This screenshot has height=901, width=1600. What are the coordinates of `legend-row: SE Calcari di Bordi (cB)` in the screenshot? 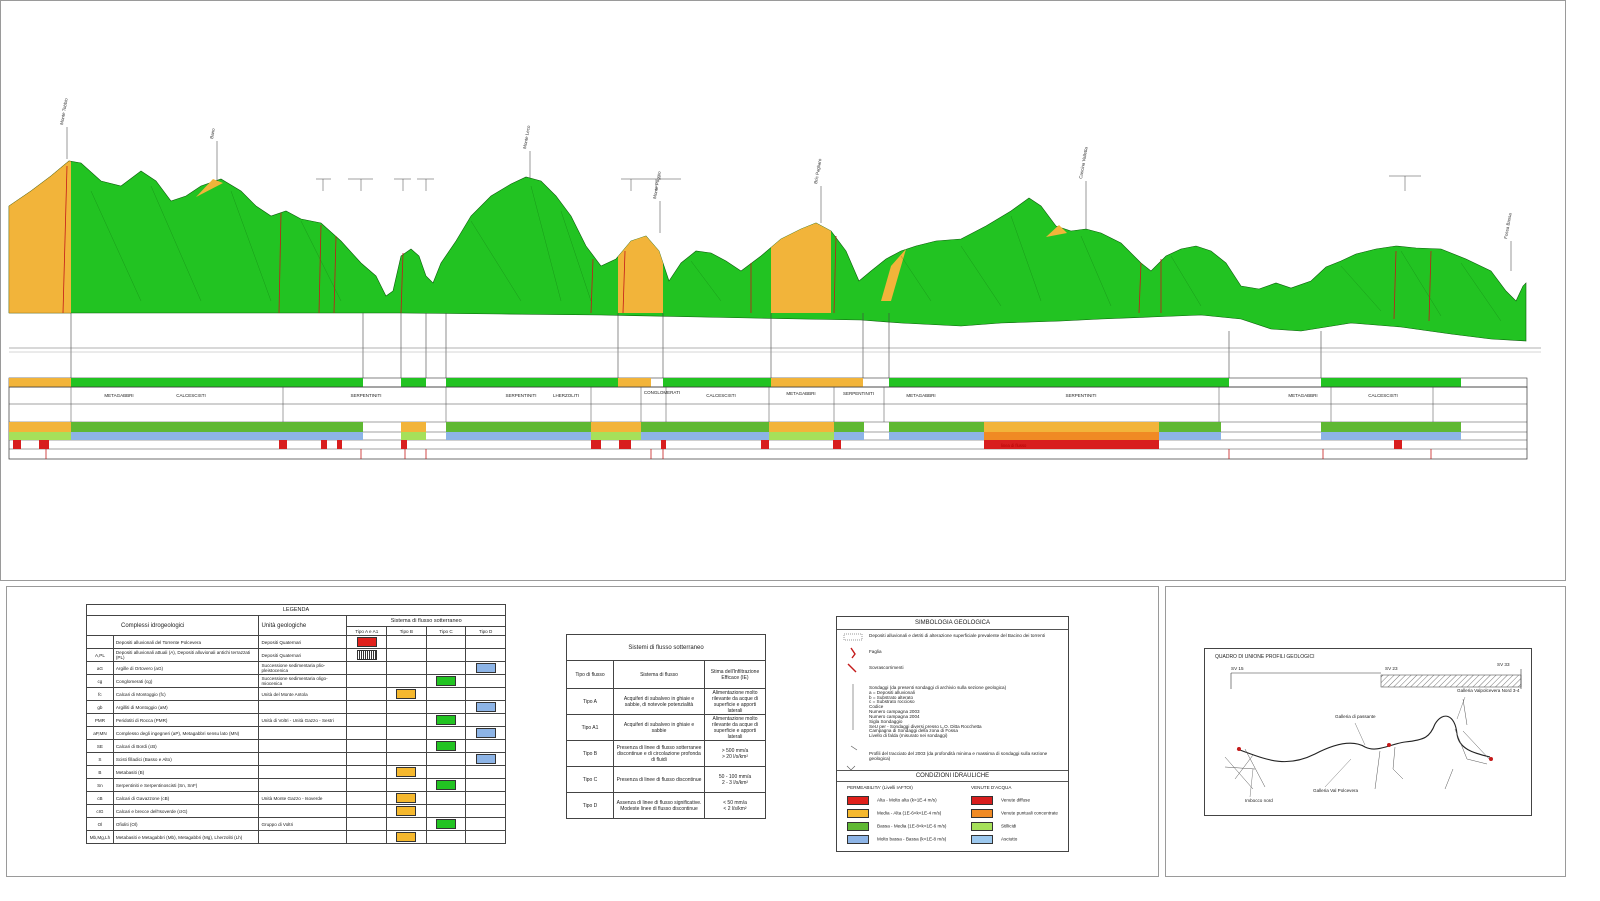 It's located at (296, 746).